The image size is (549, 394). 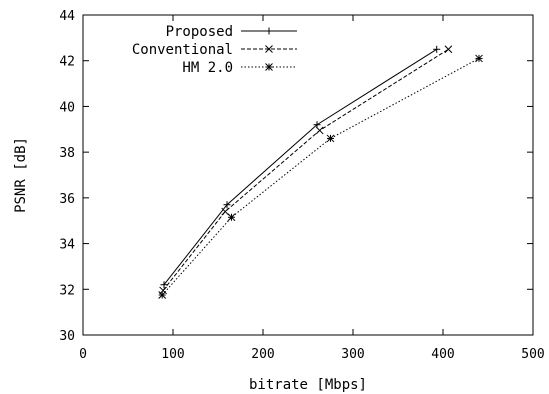 What do you see at coordinates (352, 354) in the screenshot?
I see `x-tick-label: 300` at bounding box center [352, 354].